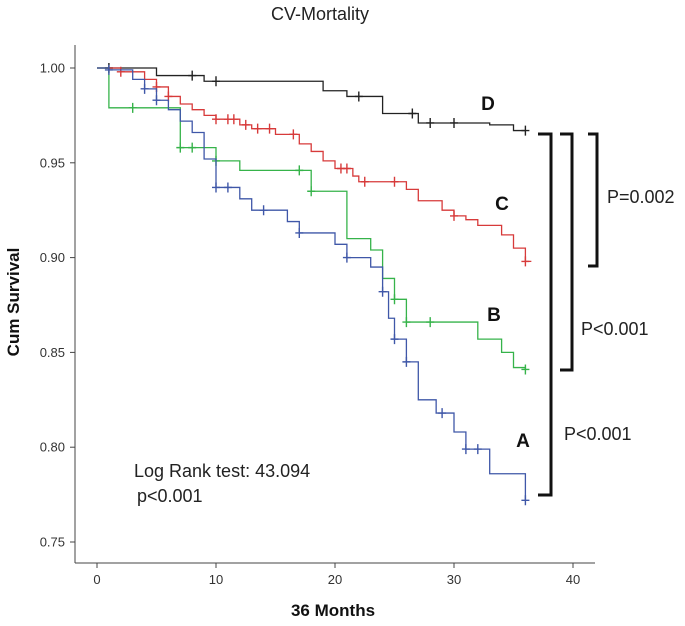  I want to click on y-tick-label: 0.75, so click(52, 542).